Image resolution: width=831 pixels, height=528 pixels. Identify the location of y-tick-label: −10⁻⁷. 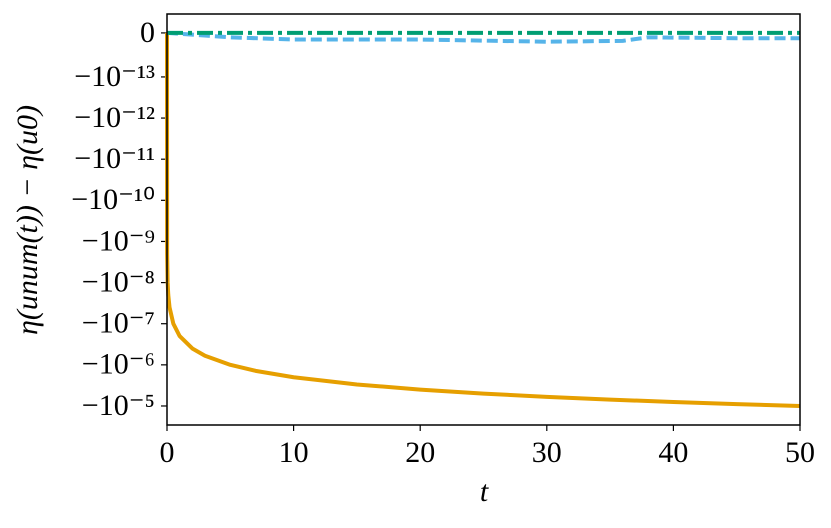
(118, 323).